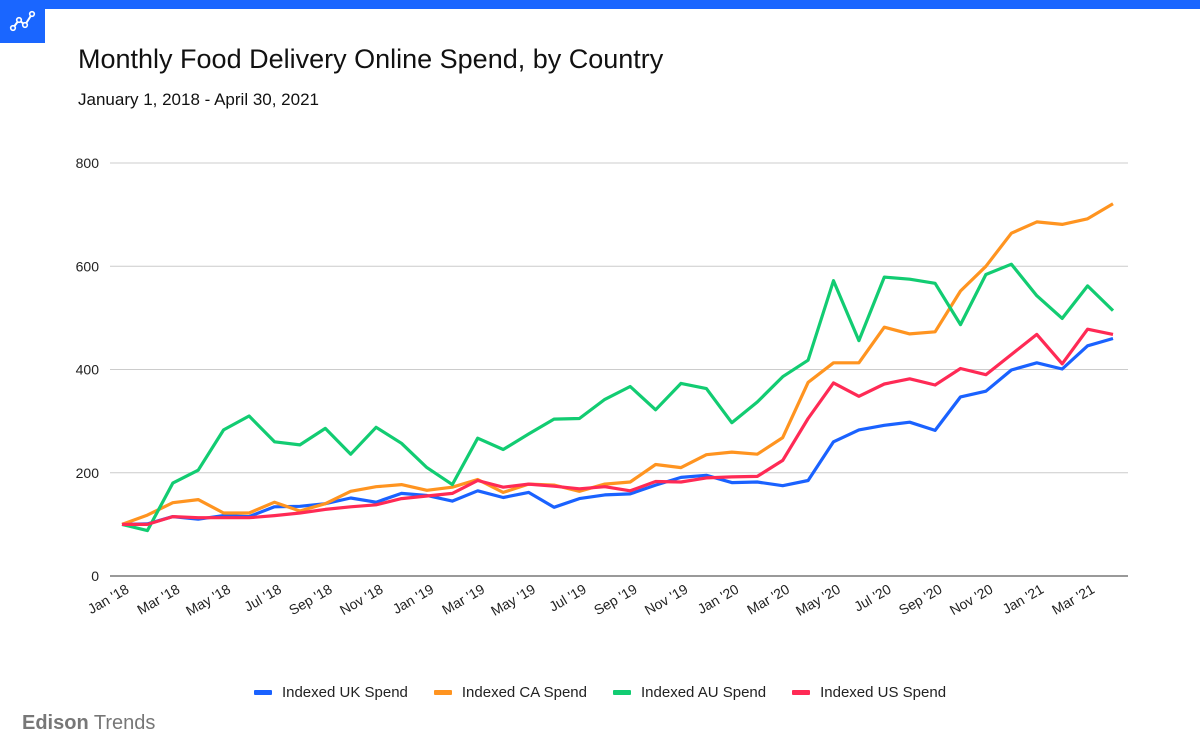  Describe the element at coordinates (124, 723) in the screenshot. I see `brand-name-light: Trends` at that location.